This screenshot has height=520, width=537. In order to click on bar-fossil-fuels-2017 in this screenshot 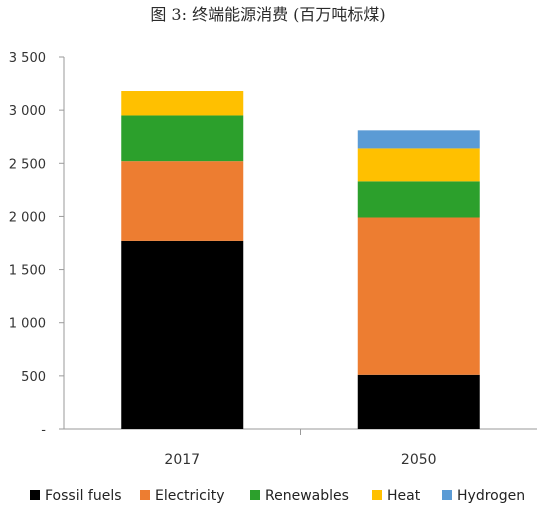, I will do `click(182, 334)`.